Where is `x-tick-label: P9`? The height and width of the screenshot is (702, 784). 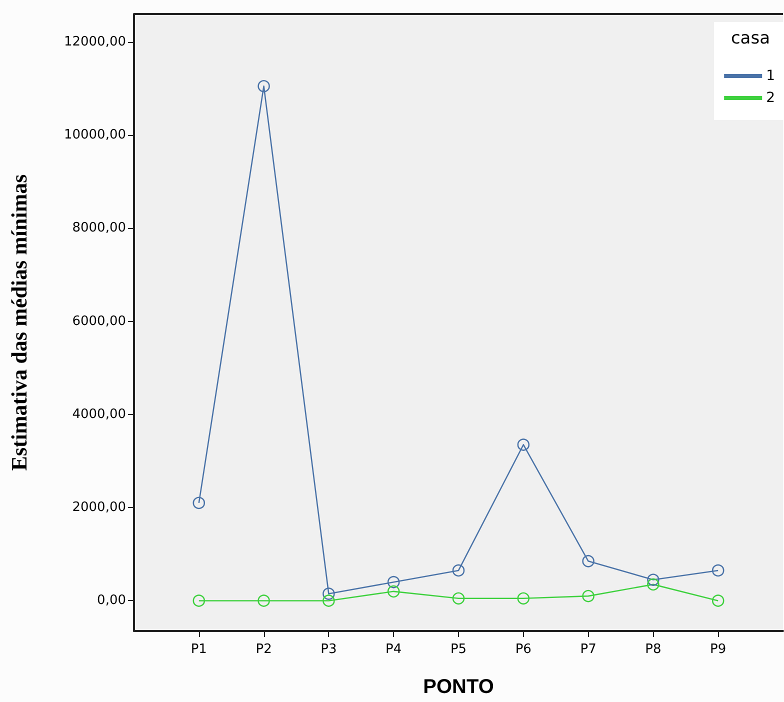
x-tick-label: P9 is located at coordinates (718, 649).